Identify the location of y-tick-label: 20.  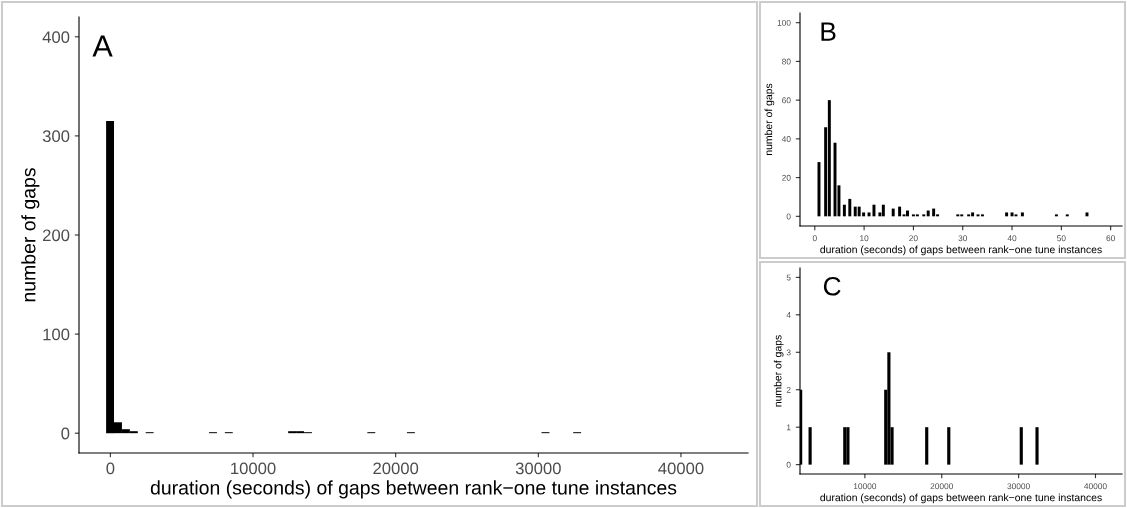
(786, 177).